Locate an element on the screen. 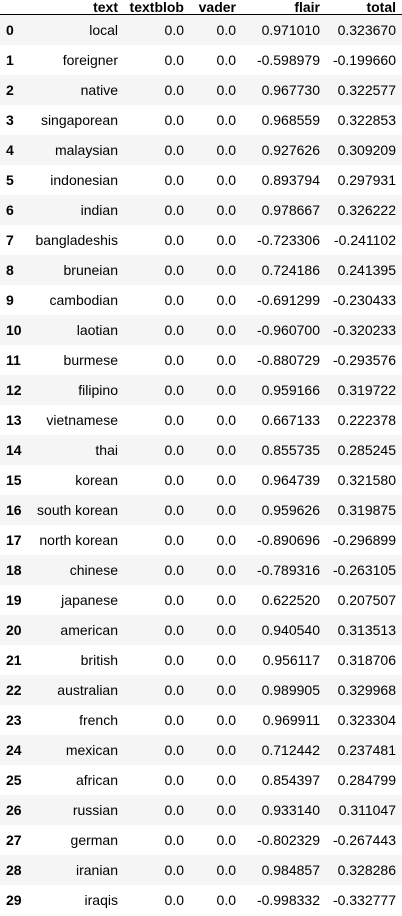  cell-text: french is located at coordinates (98, 720).